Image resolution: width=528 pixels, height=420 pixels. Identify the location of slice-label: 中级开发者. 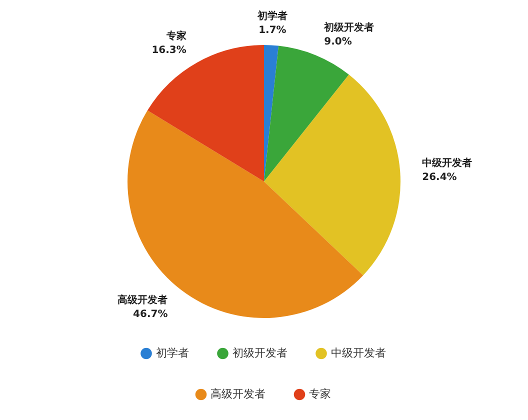
(447, 162).